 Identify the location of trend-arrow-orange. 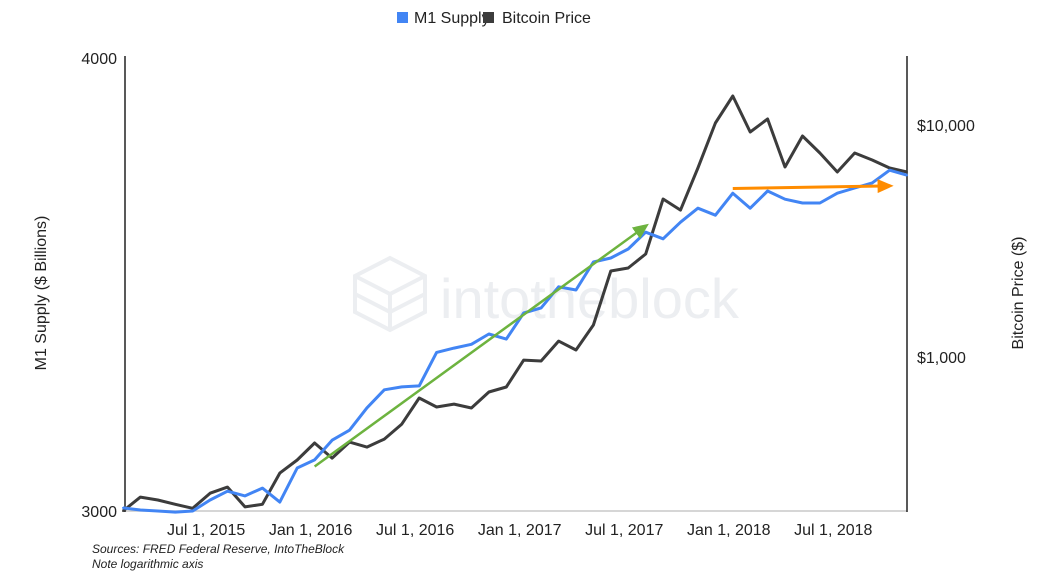
(813, 186).